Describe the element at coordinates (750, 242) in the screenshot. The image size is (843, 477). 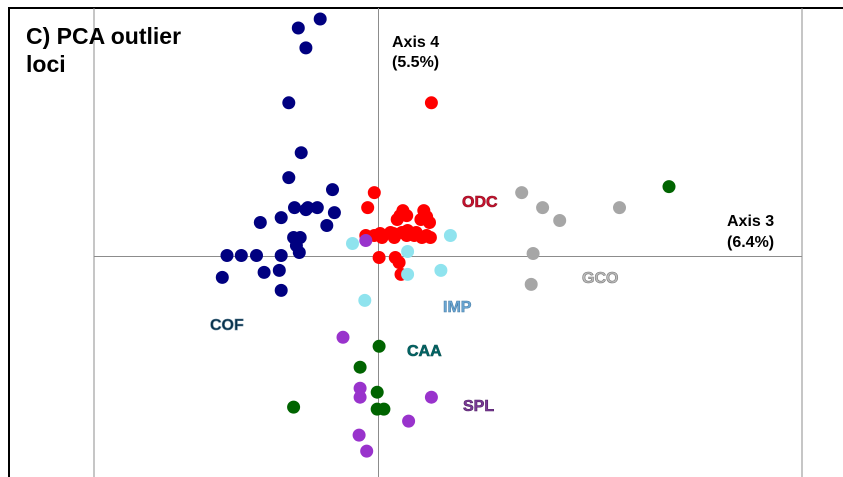
I see `x-axis-label-line-2: (6.4%)` at that location.